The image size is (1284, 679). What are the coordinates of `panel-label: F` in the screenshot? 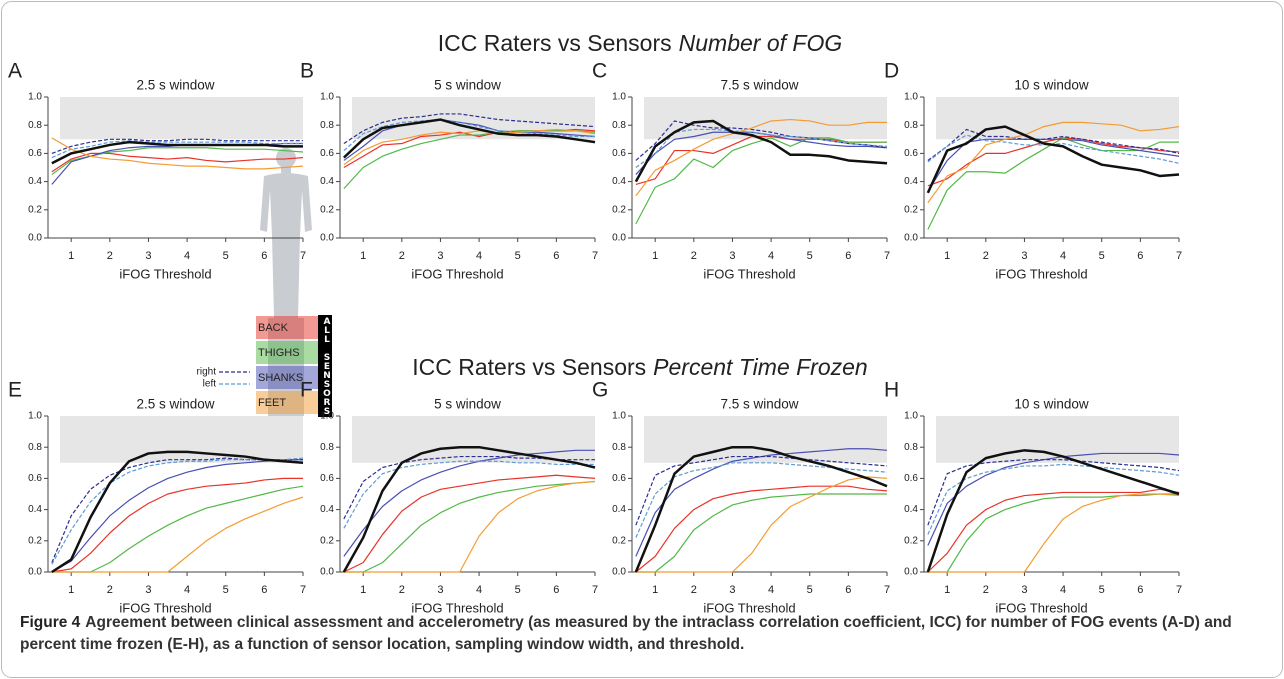 It's located at (306, 390).